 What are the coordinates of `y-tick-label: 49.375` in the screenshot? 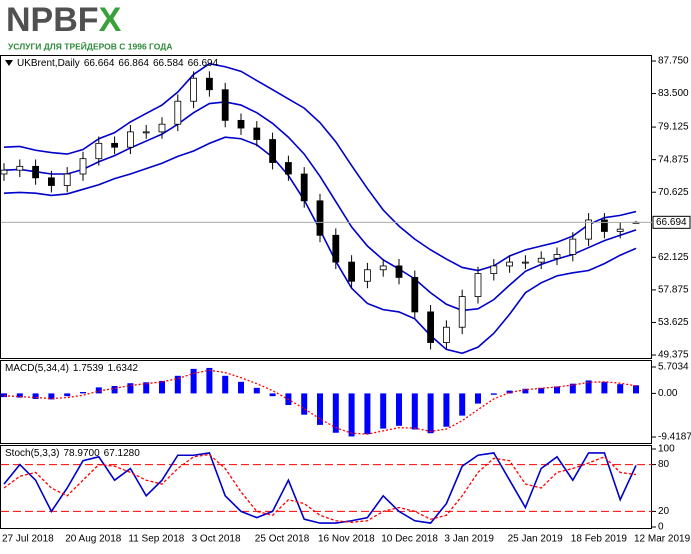 It's located at (673, 355).